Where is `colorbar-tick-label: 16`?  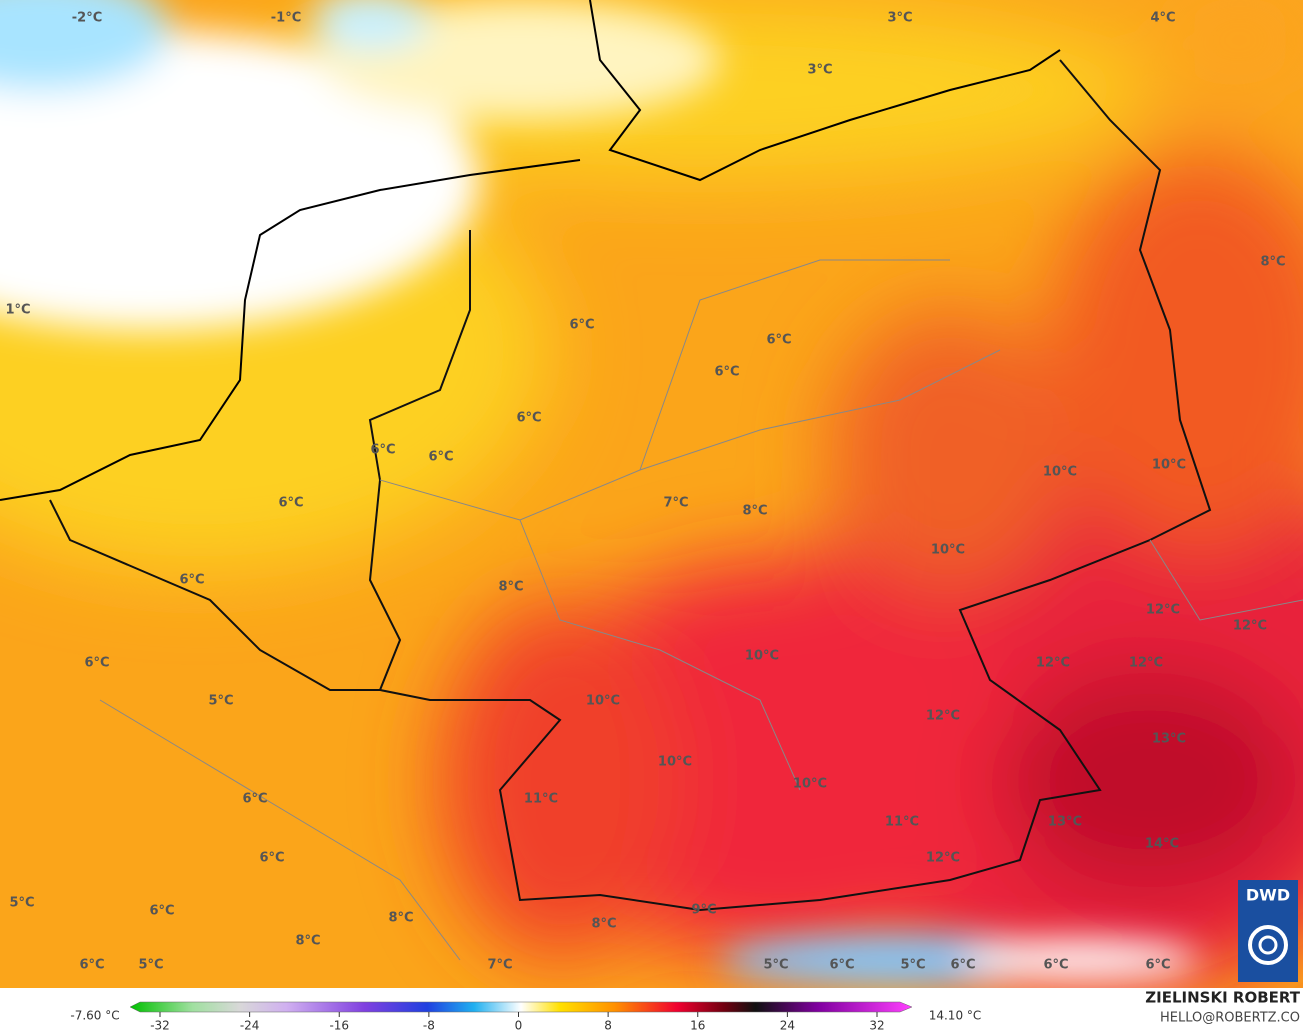 colorbar-tick-label: 16 is located at coordinates (697, 1026).